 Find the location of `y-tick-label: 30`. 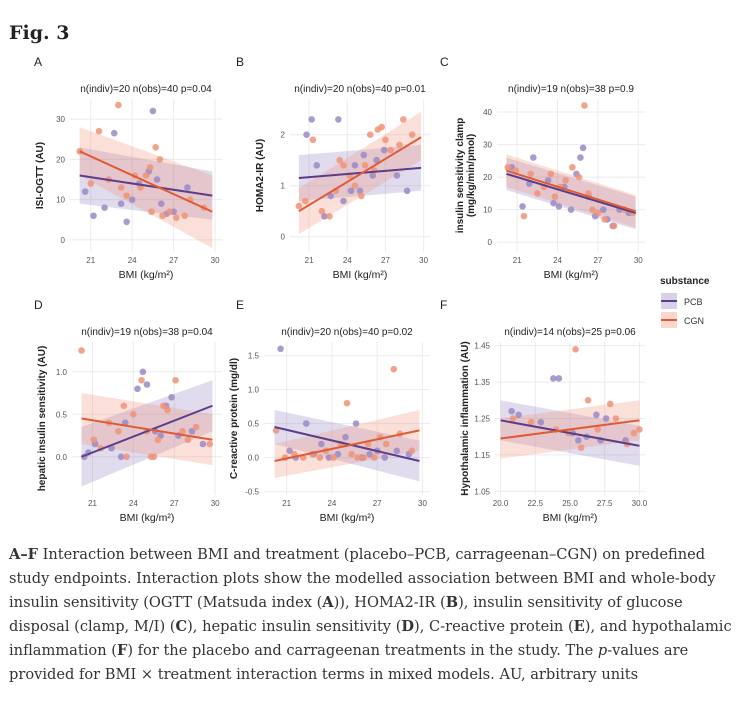

y-tick-label: 30 is located at coordinates (60, 119).